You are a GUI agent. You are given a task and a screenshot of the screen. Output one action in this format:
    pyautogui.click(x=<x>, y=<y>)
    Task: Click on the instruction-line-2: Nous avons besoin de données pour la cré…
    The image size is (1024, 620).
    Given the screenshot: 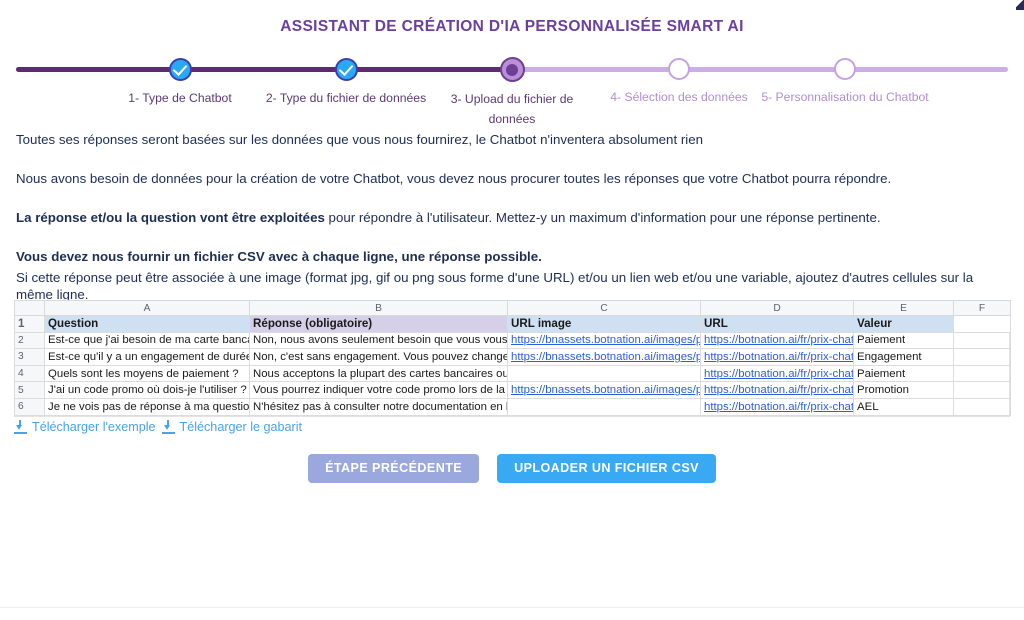 What is the action you would take?
    pyautogui.click(x=454, y=178)
    